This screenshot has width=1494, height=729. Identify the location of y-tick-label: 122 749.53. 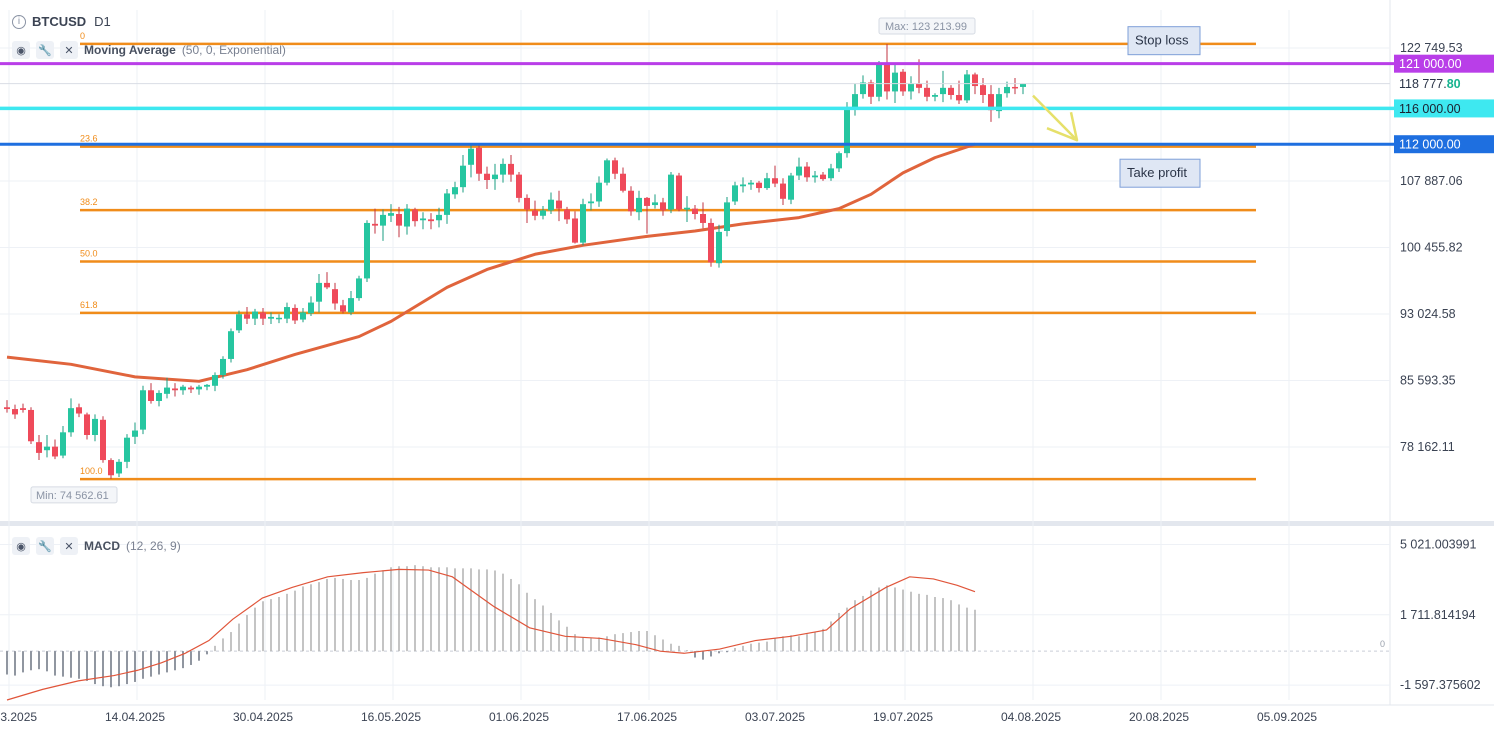
(1431, 48).